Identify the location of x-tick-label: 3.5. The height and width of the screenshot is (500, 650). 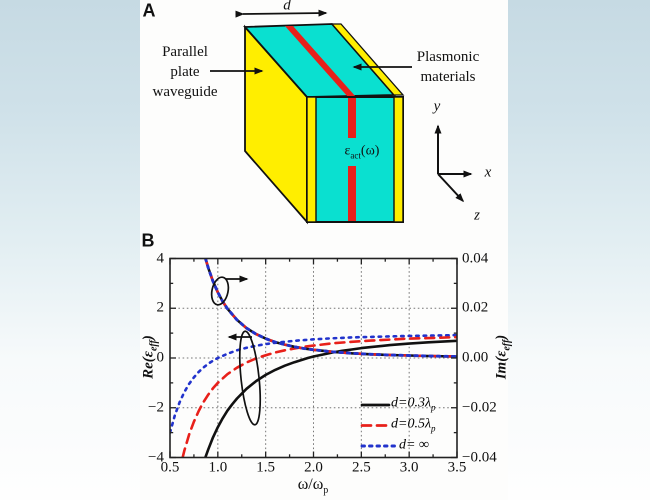
(457, 467).